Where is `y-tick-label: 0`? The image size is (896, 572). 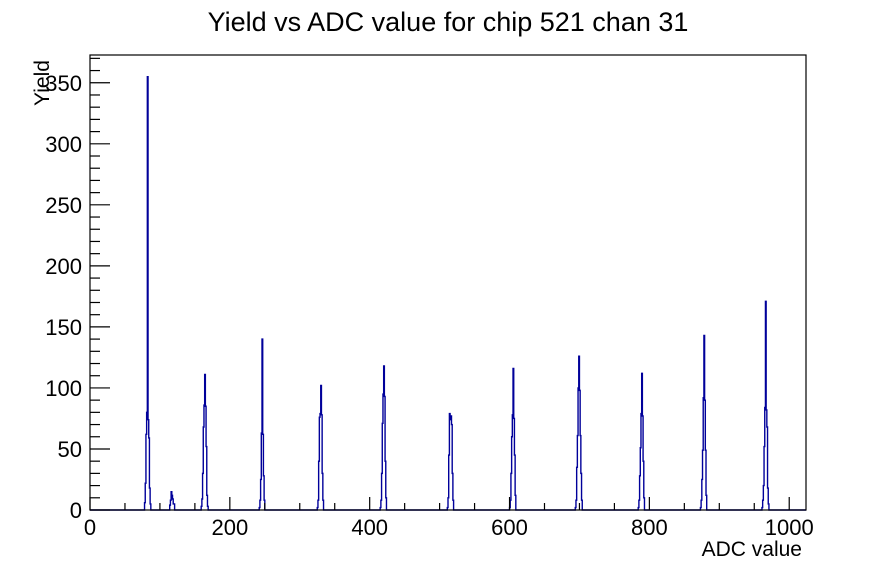 y-tick-label: 0 is located at coordinates (76, 510).